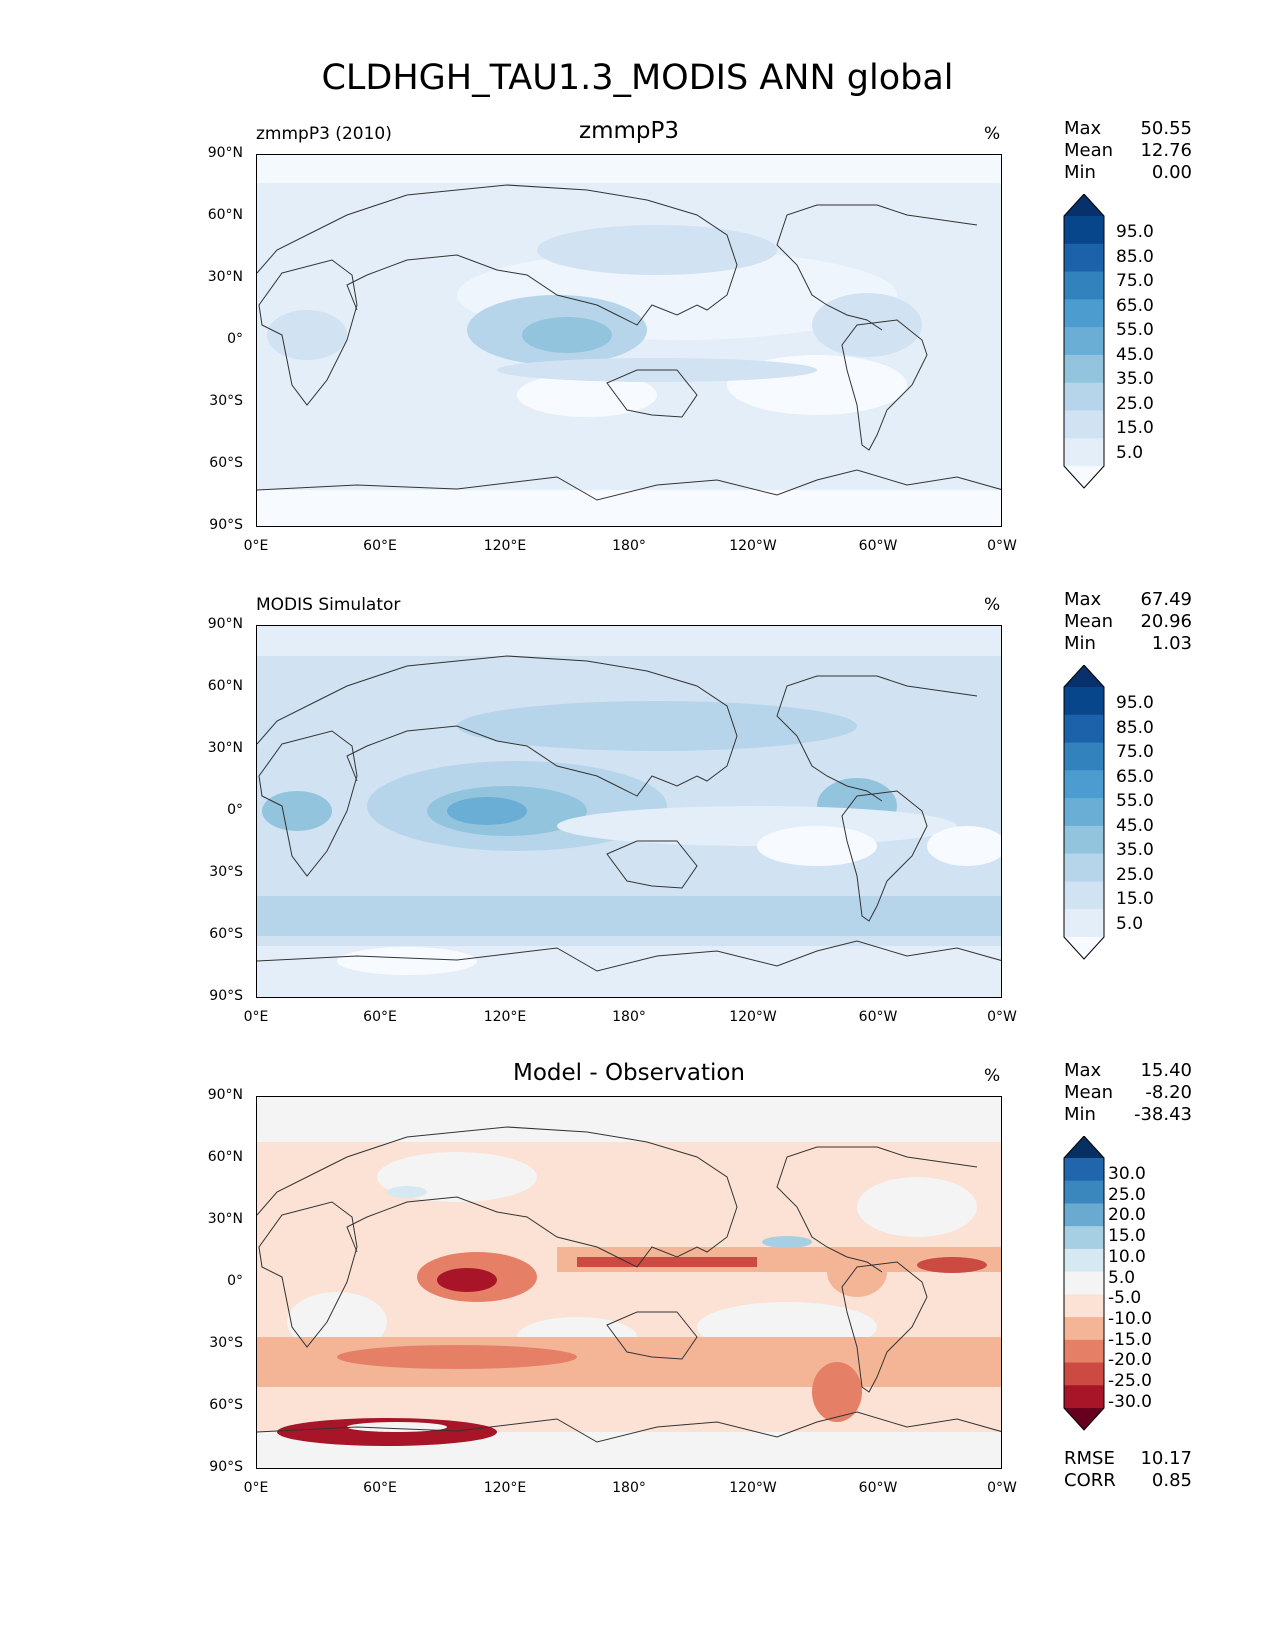 The width and height of the screenshot is (1275, 1650). I want to click on stat-label: RMSE, so click(1089, 1458).